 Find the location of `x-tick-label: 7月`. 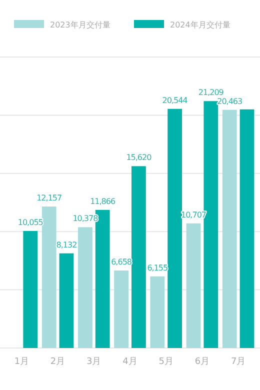

x-tick-label: 7月 is located at coordinates (238, 362).